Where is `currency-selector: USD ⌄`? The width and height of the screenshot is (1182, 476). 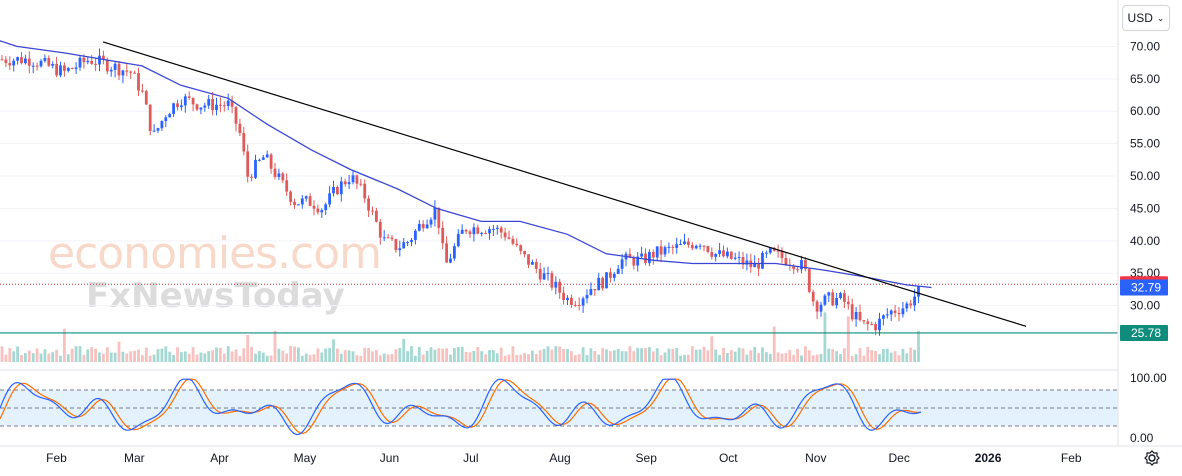
currency-selector: USD ⌄ is located at coordinates (1146, 18).